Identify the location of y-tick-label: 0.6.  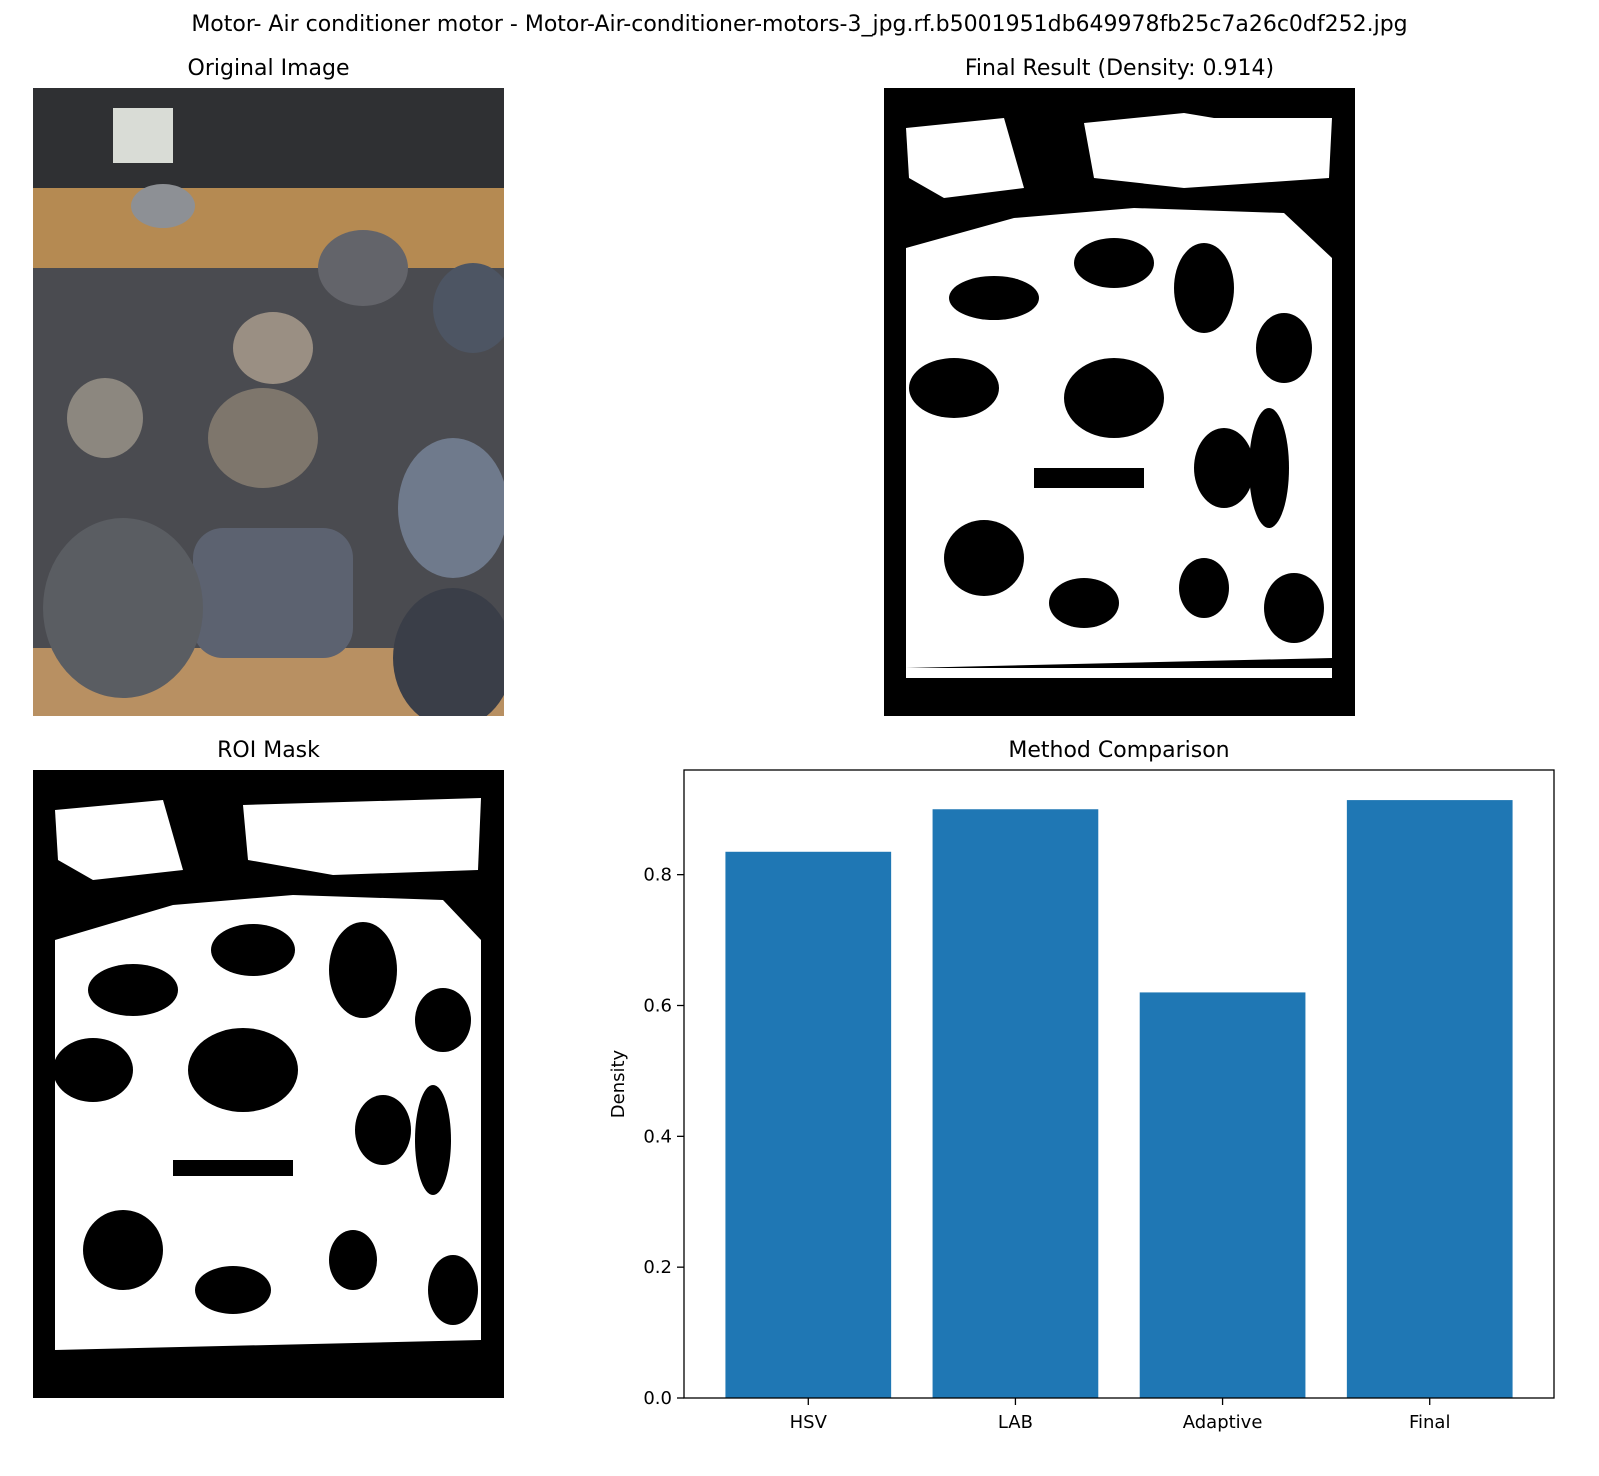
(657, 1006).